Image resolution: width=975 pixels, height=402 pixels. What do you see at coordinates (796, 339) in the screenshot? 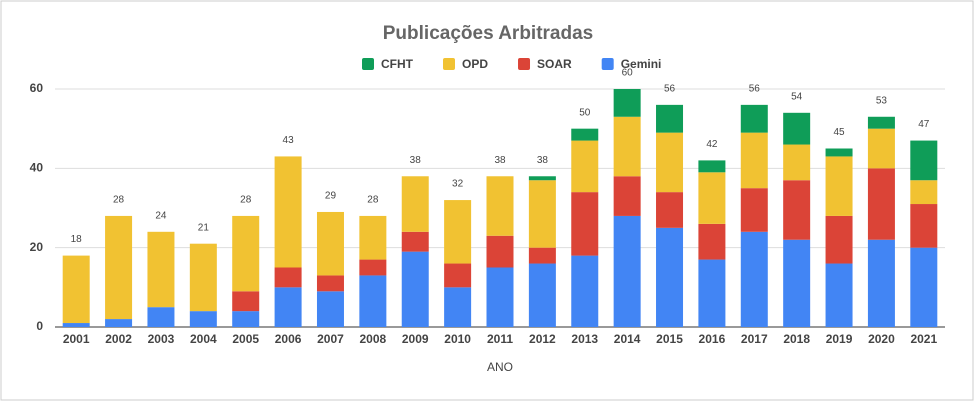
I see `x-tick-label: 2018` at bounding box center [796, 339].